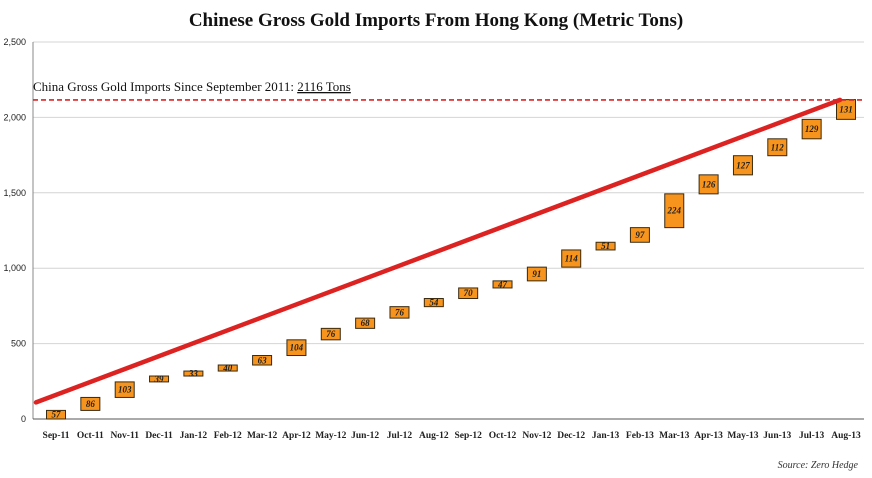 The image size is (872, 478). I want to click on bar-value-label: 131, so click(846, 109).